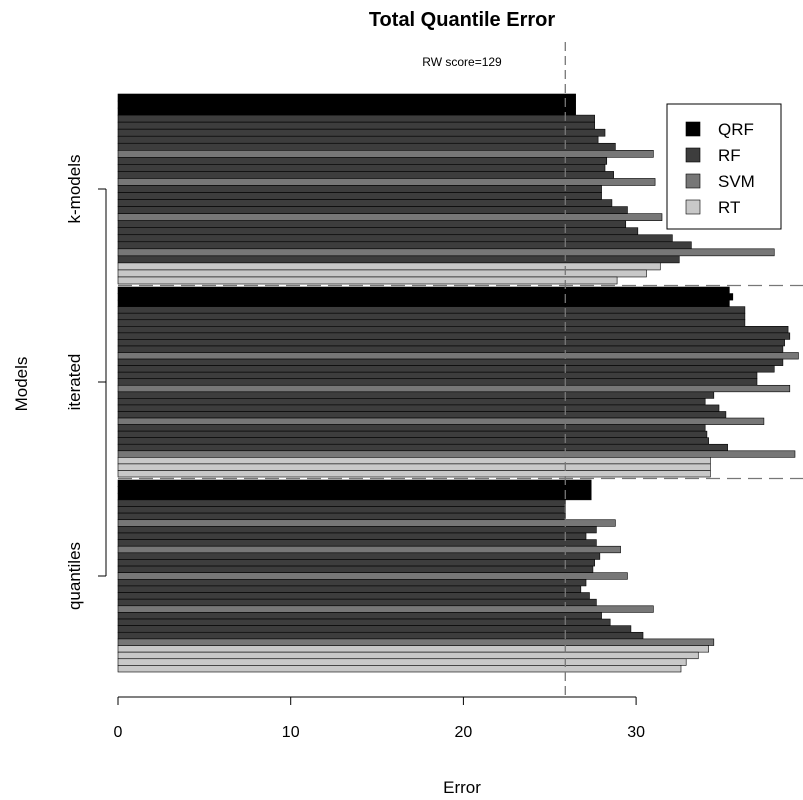 The height and width of the screenshot is (800, 803). Describe the element at coordinates (462, 62) in the screenshot. I see `chart-subtitle: RW score=129` at that location.